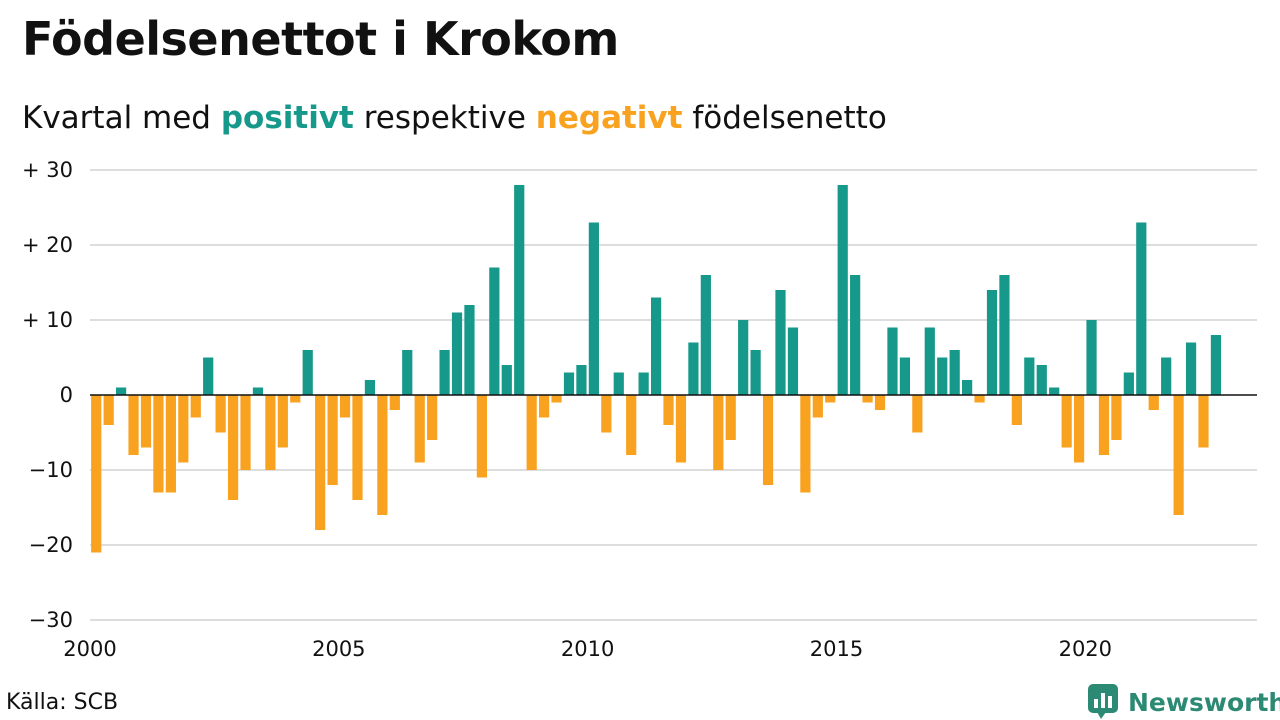  Describe the element at coordinates (66, 395) in the screenshot. I see `y-tick-label: 0` at that location.